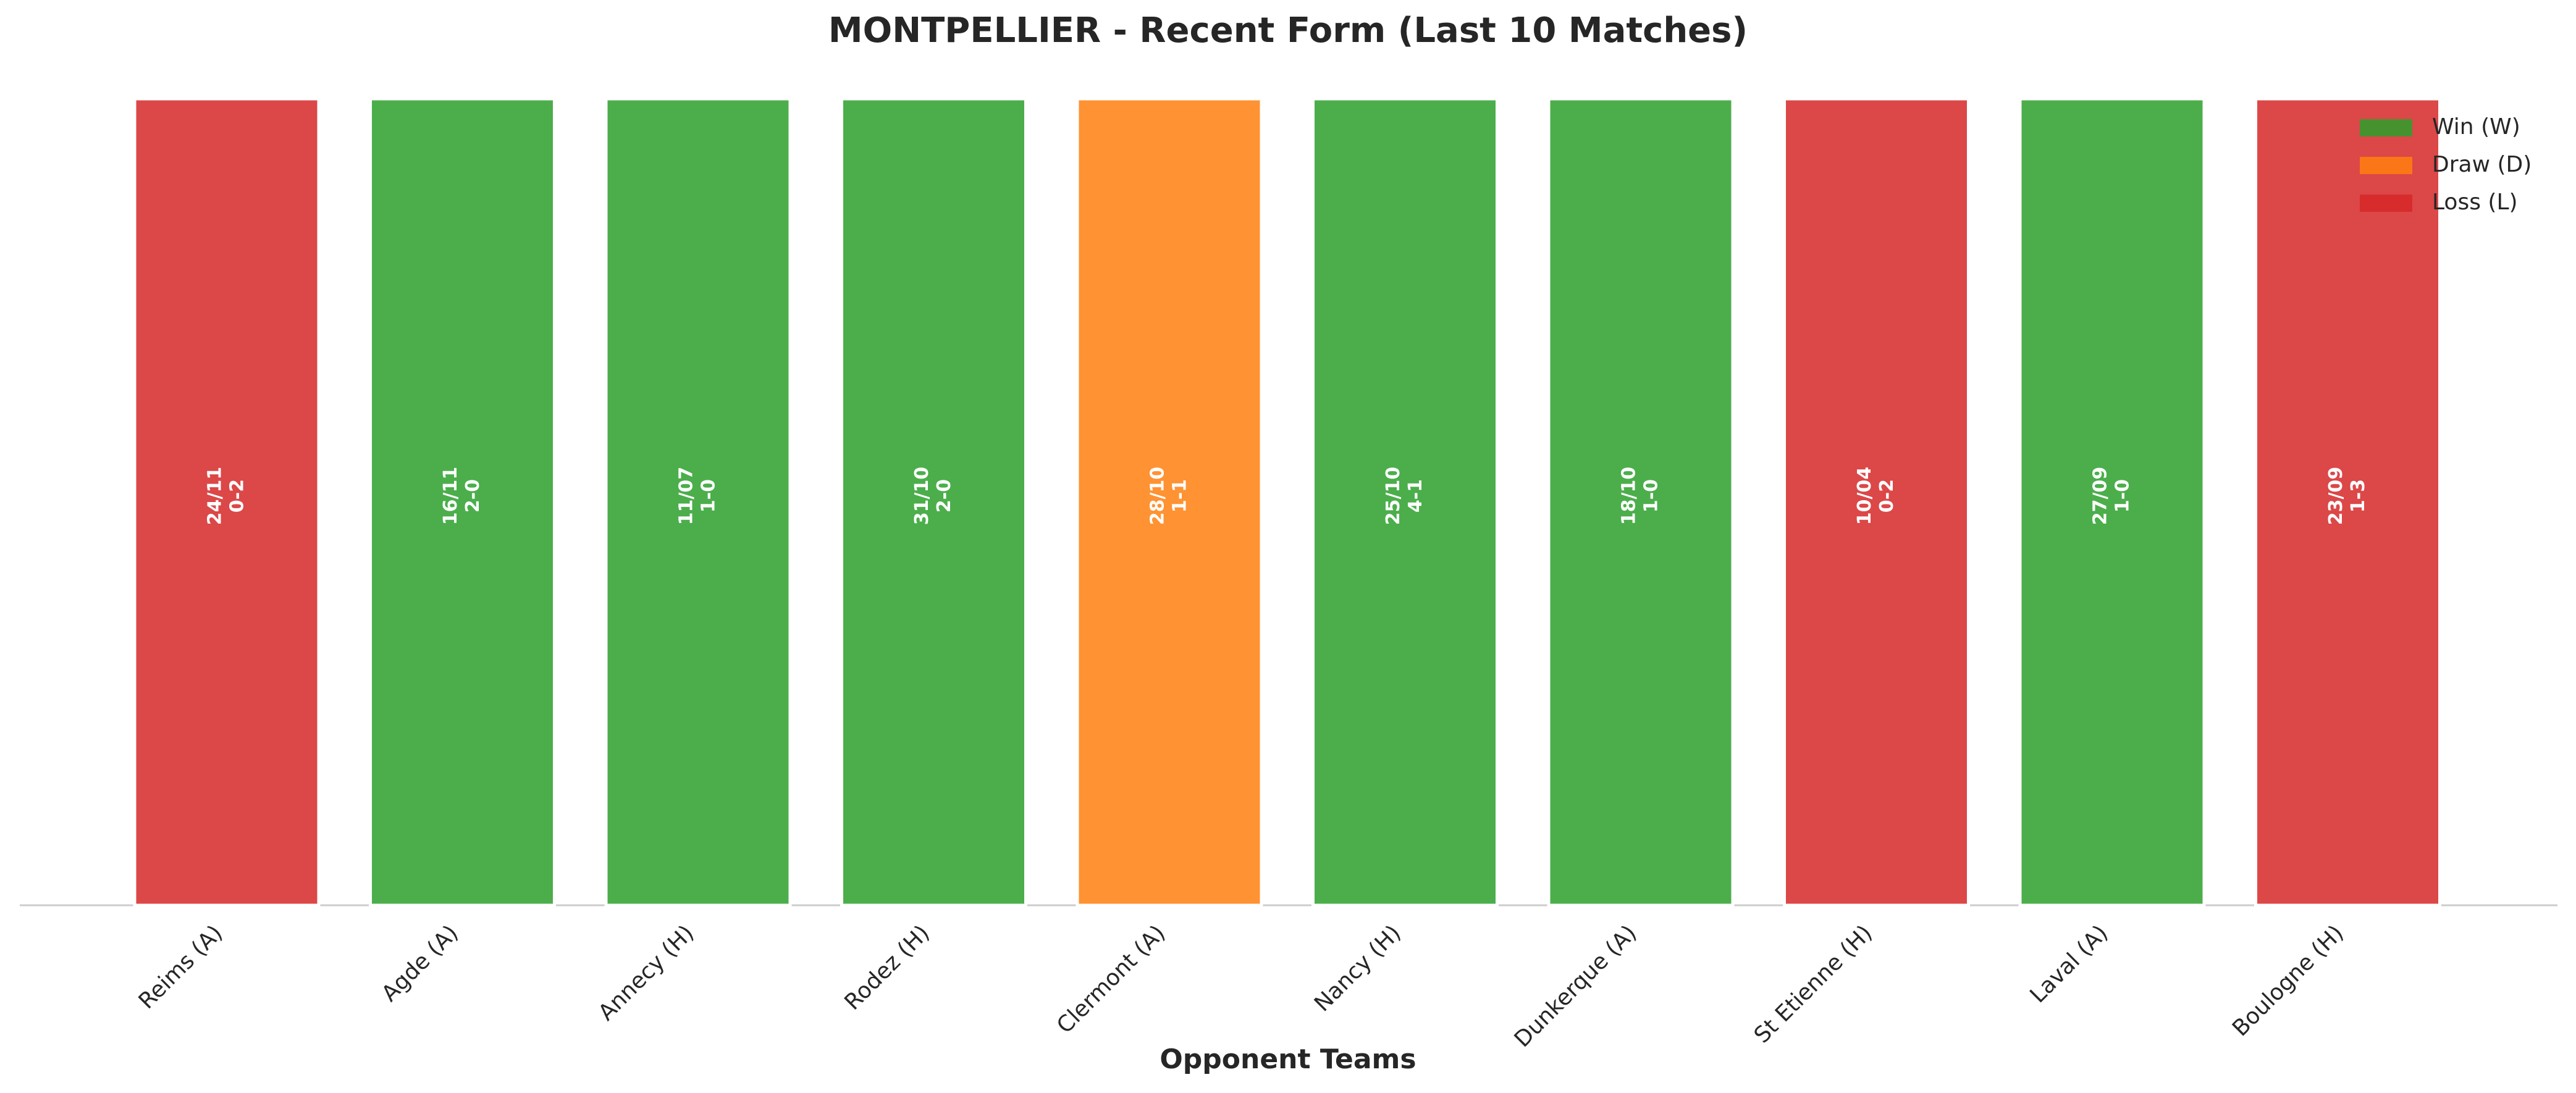  What do you see at coordinates (1415, 496) in the screenshot?
I see `bar-score-label: 4-1` at bounding box center [1415, 496].